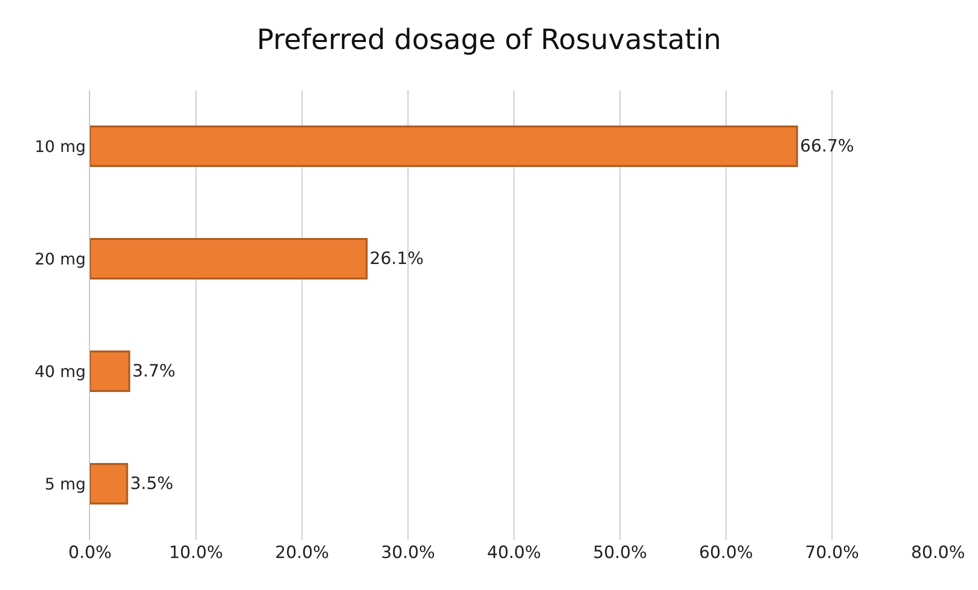 This screenshot has width=978, height=590. I want to click on y-tick-label: 5 mg, so click(65, 484).